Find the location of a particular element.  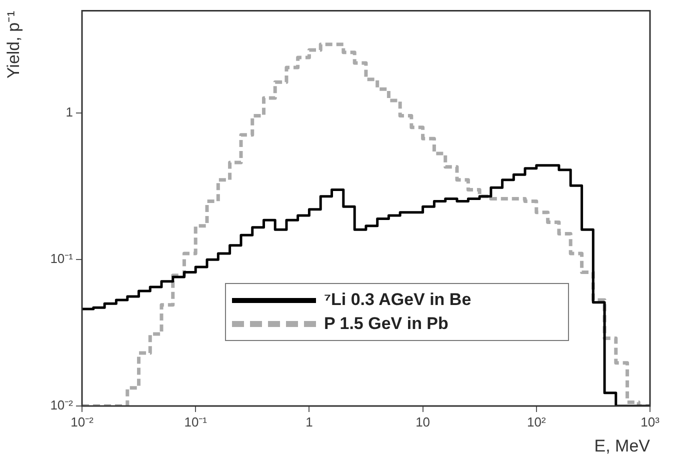

x-tick-label: 10 is located at coordinates (423, 422).